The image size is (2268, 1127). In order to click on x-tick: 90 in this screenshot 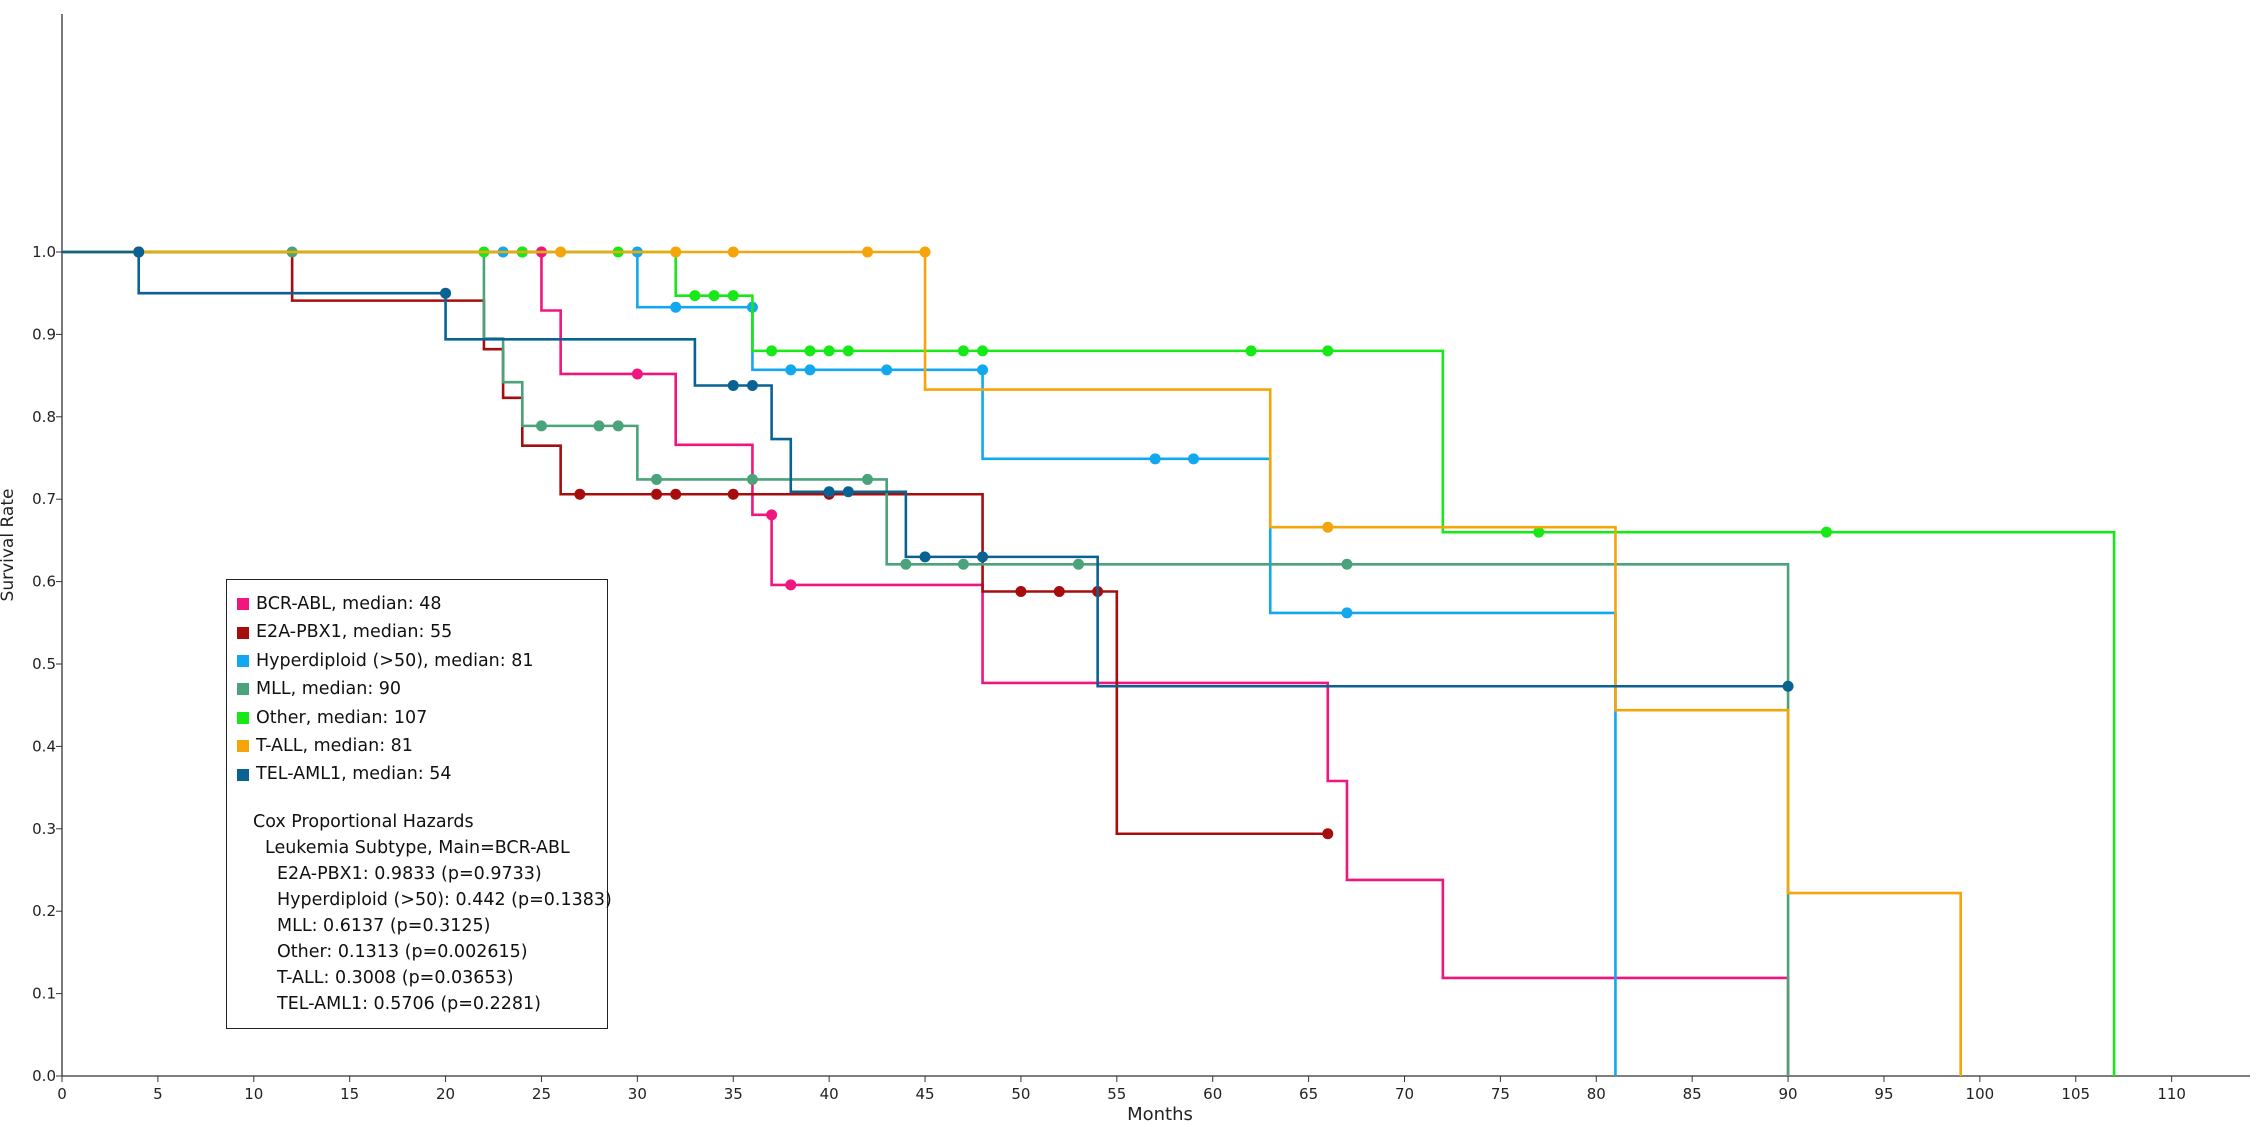, I will do `click(1788, 1089)`.